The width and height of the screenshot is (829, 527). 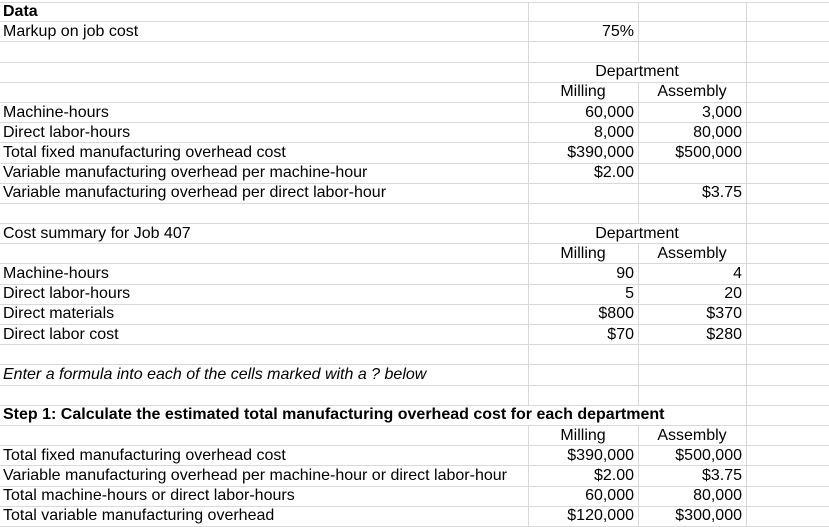 I want to click on cell-row-label: Total variable manufacturing overhead, so click(x=264, y=516).